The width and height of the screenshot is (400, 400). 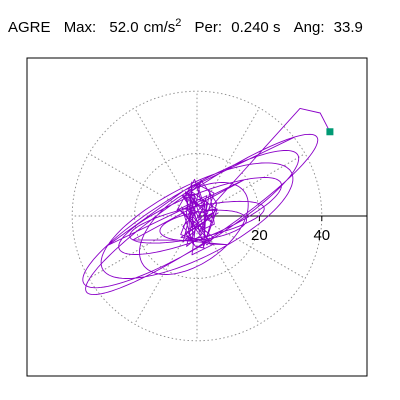 I want to click on max-label: Max:, so click(x=80, y=27).